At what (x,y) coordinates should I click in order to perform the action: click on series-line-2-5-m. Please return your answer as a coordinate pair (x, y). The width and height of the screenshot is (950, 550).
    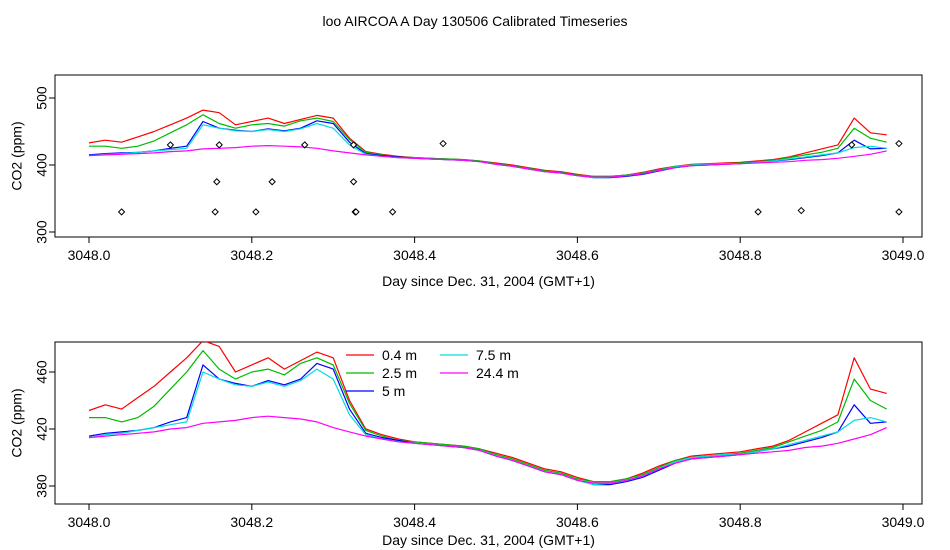
    Looking at the image, I should click on (488, 145).